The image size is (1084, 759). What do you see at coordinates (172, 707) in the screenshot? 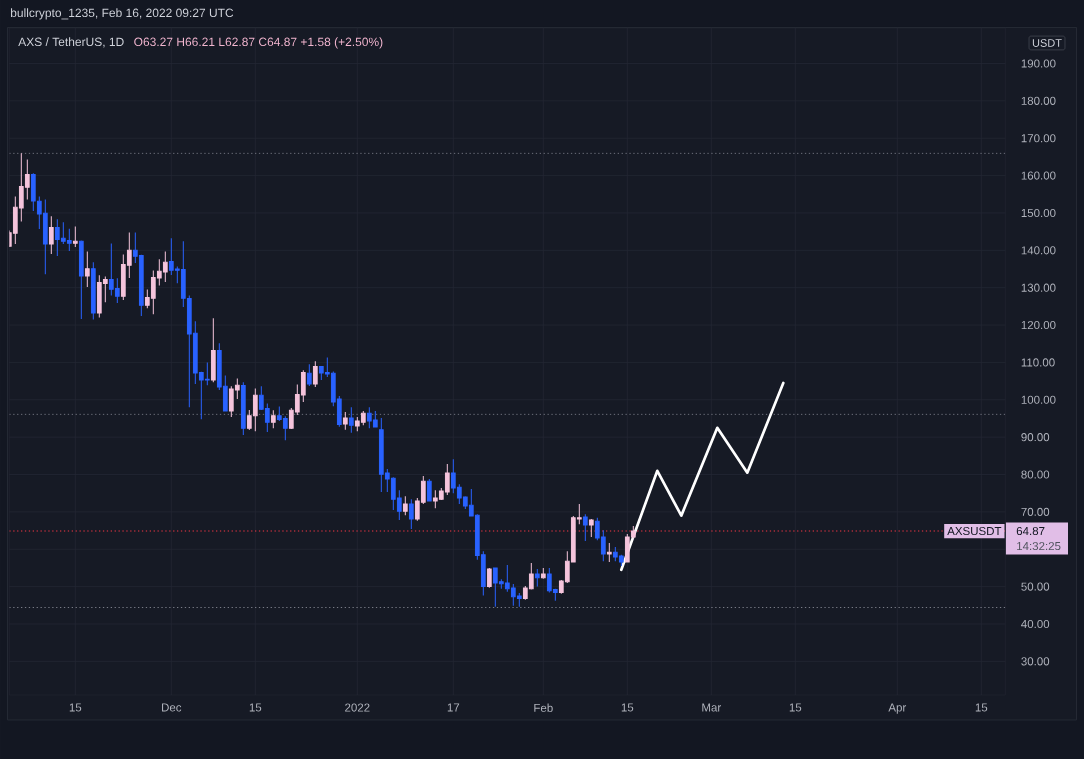
I see `x-tick-label: Dec` at bounding box center [172, 707].